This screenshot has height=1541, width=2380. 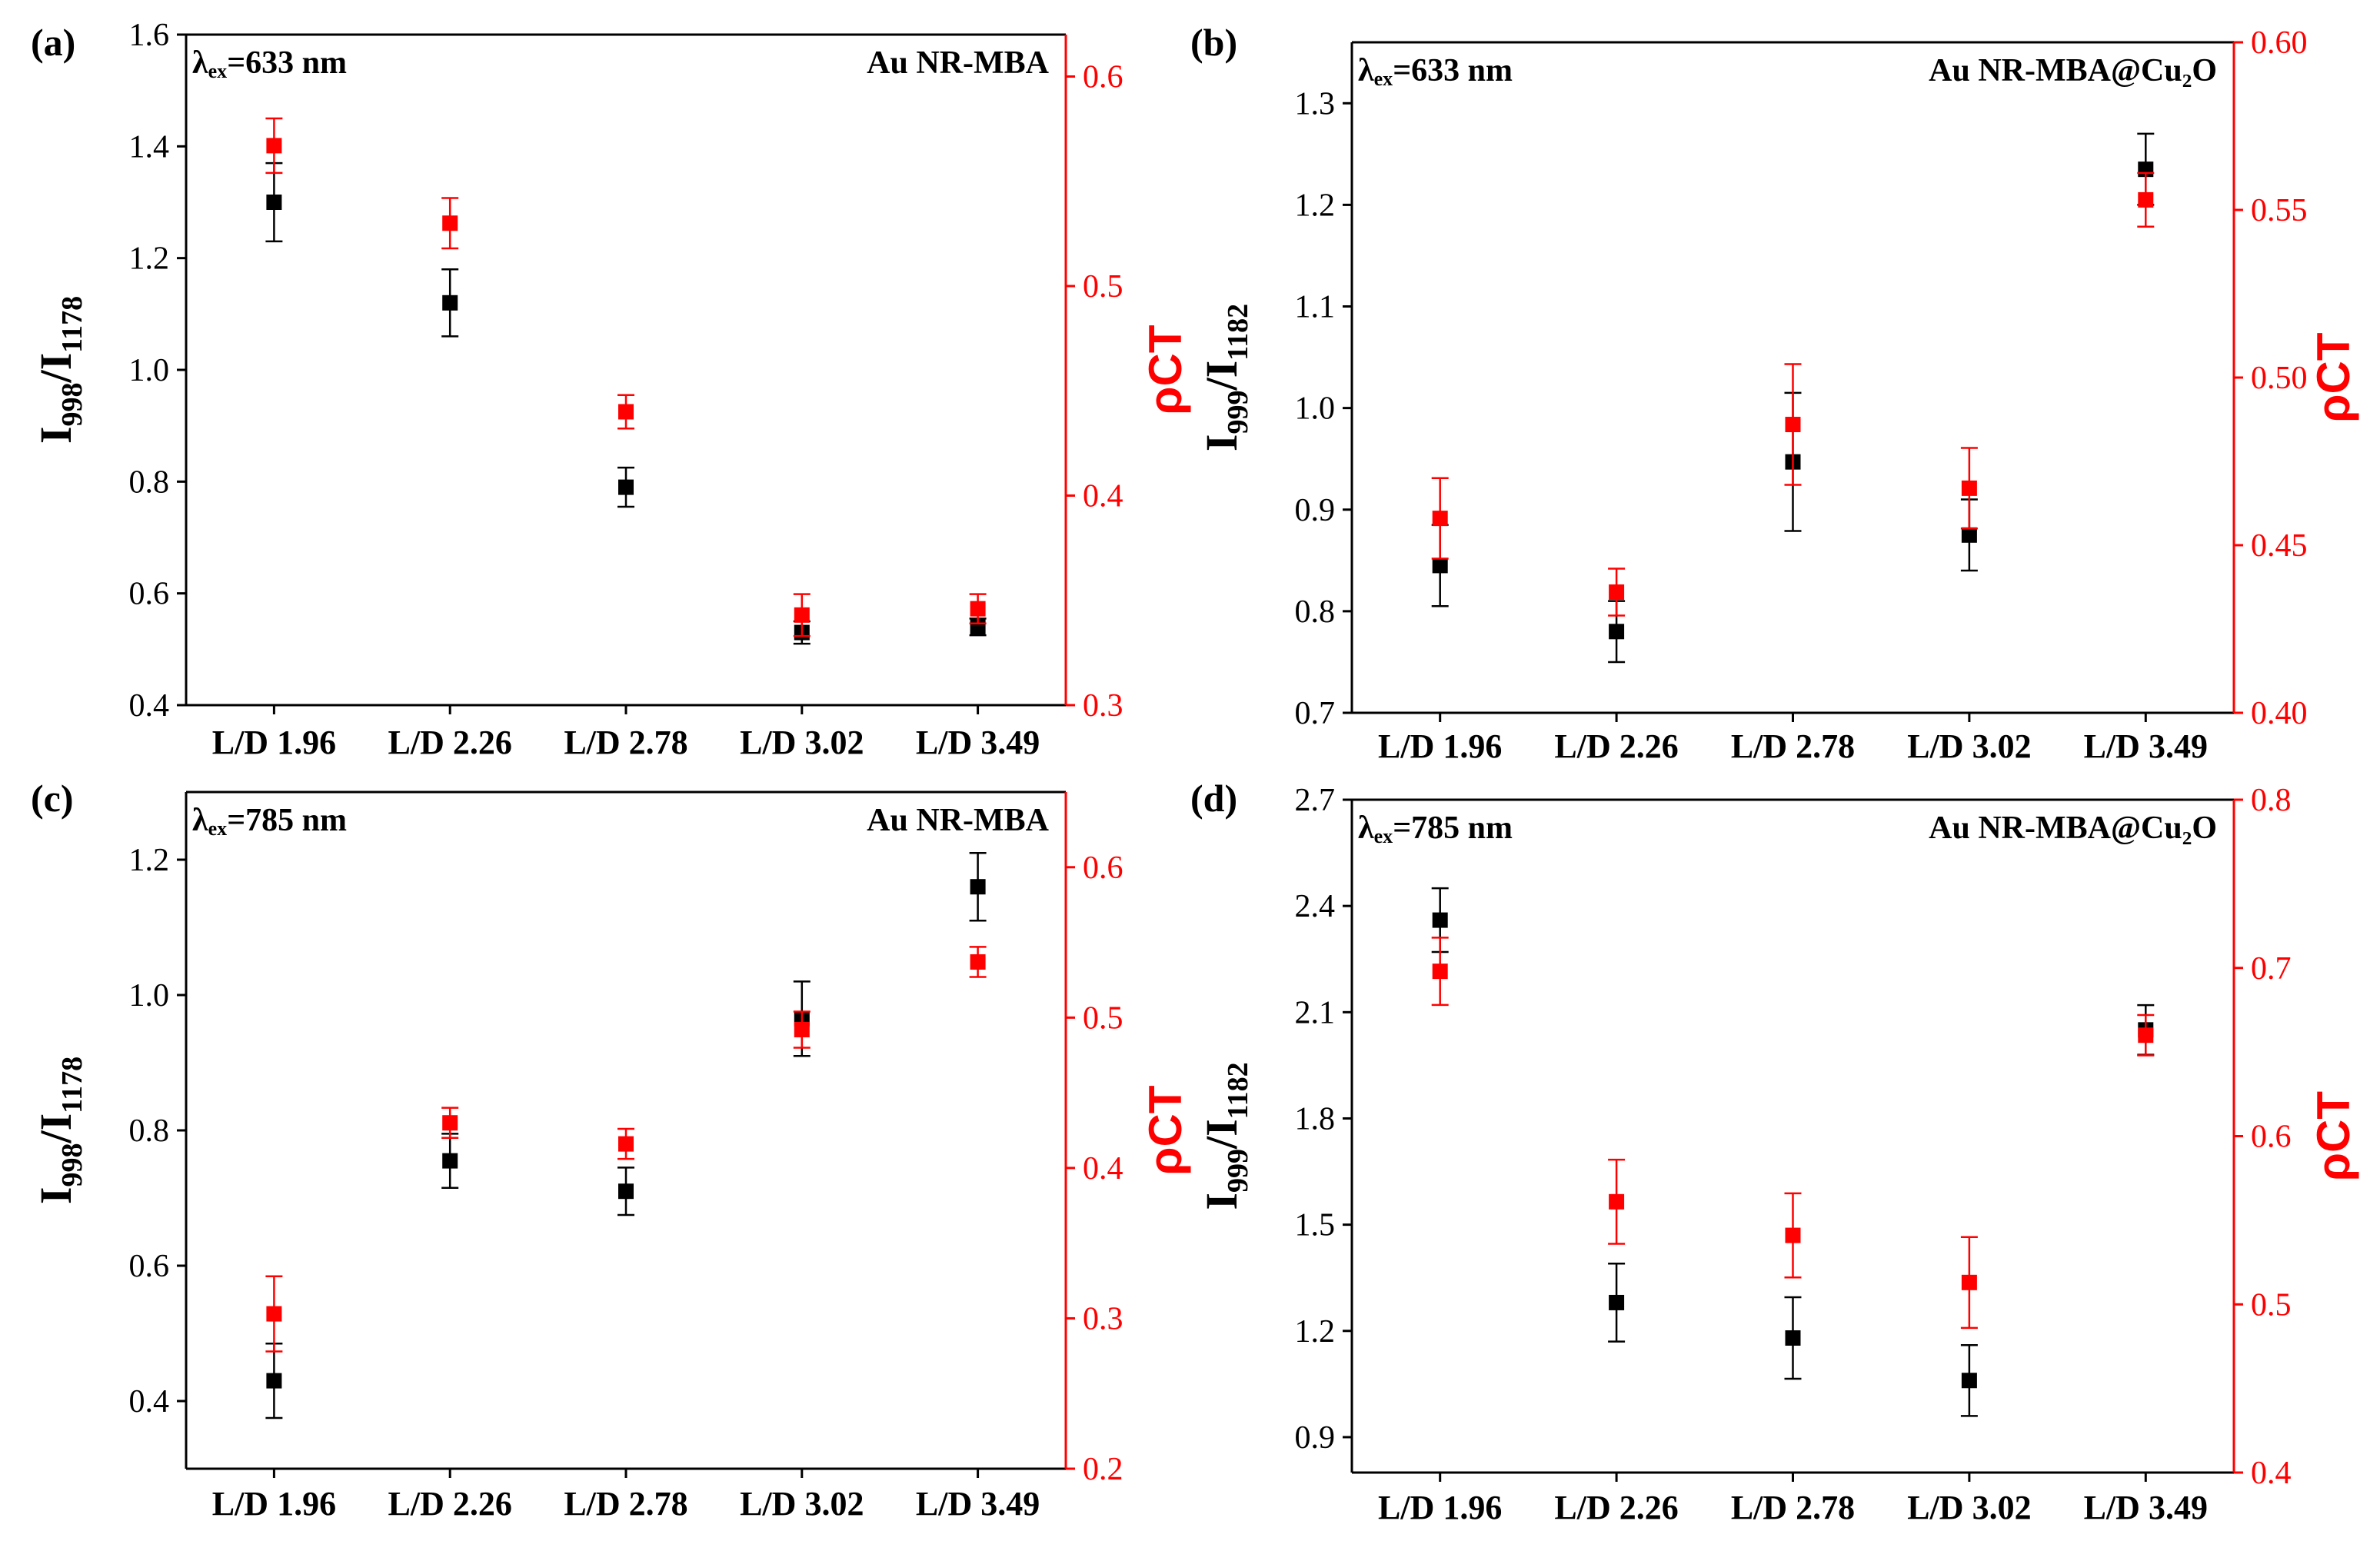 I want to click on left-tick-label: 1.8, so click(x=1315, y=1119).